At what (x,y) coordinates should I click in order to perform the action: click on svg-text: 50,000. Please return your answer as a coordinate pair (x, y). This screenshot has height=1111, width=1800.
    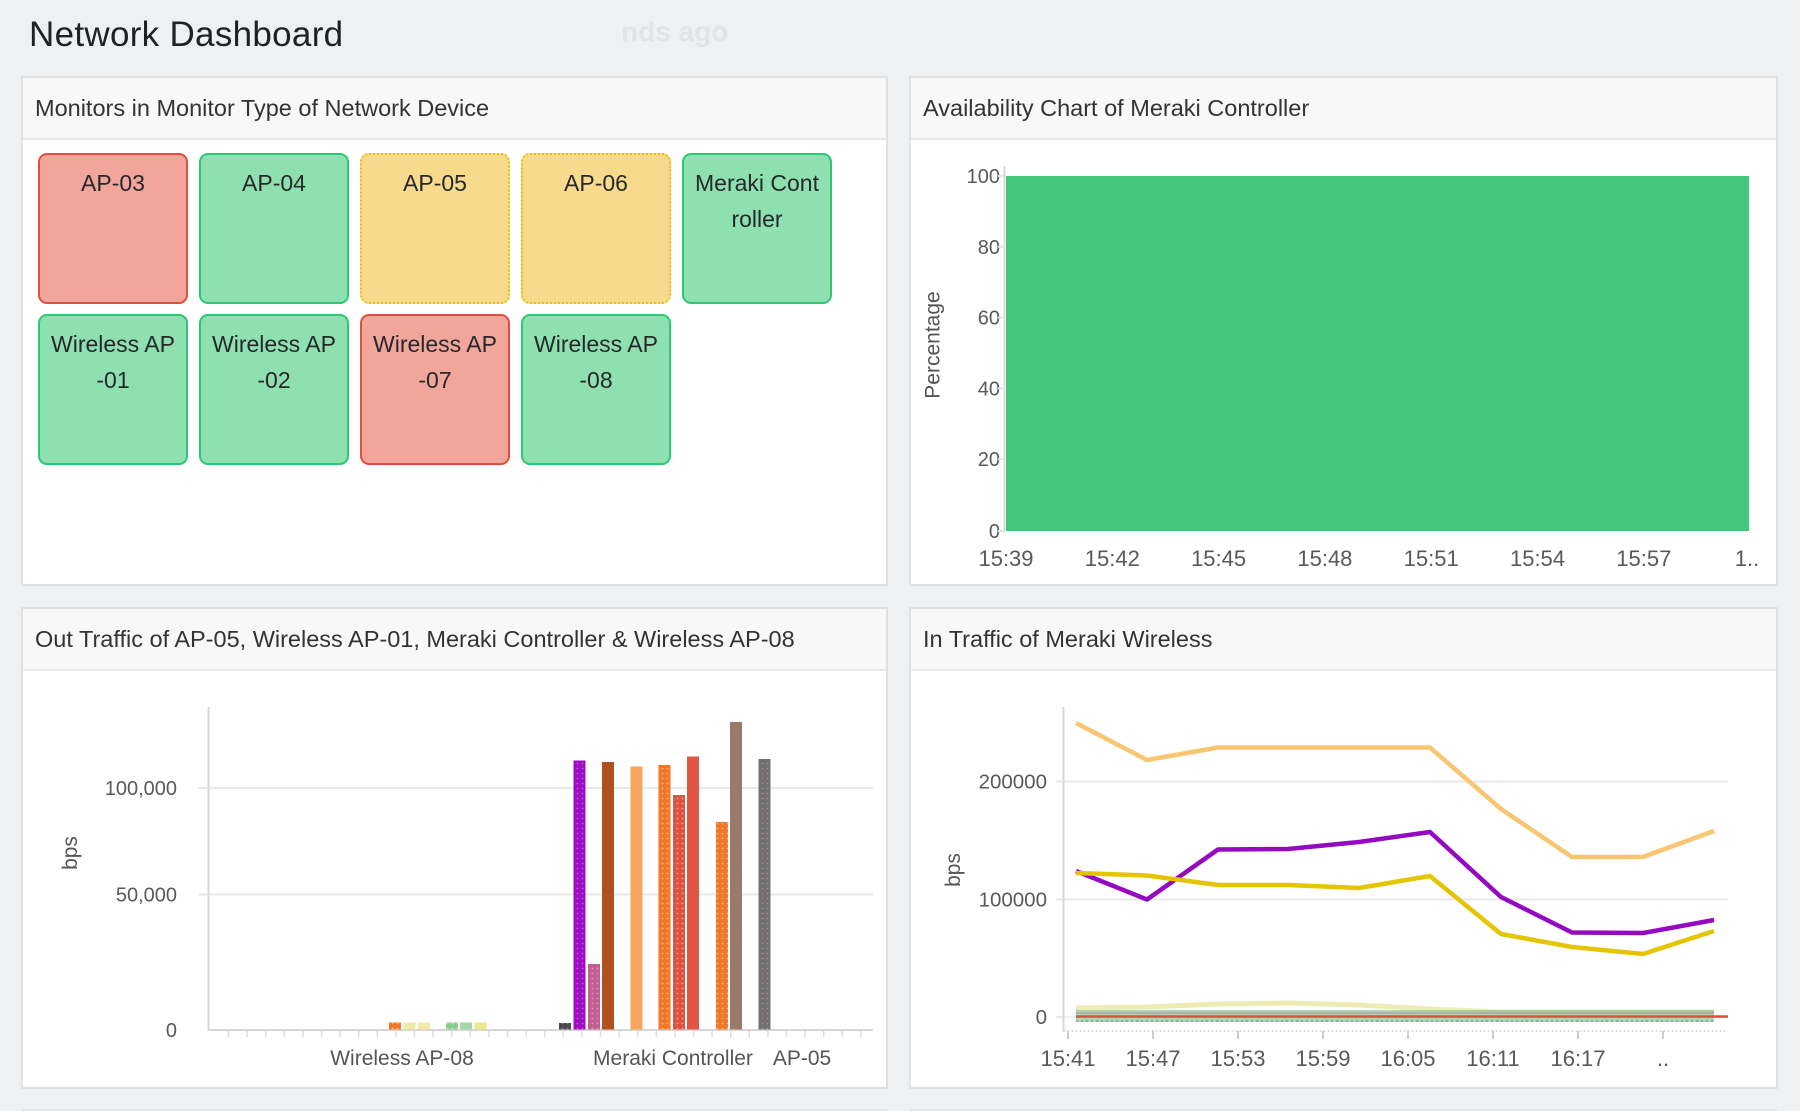
    Looking at the image, I should click on (146, 896).